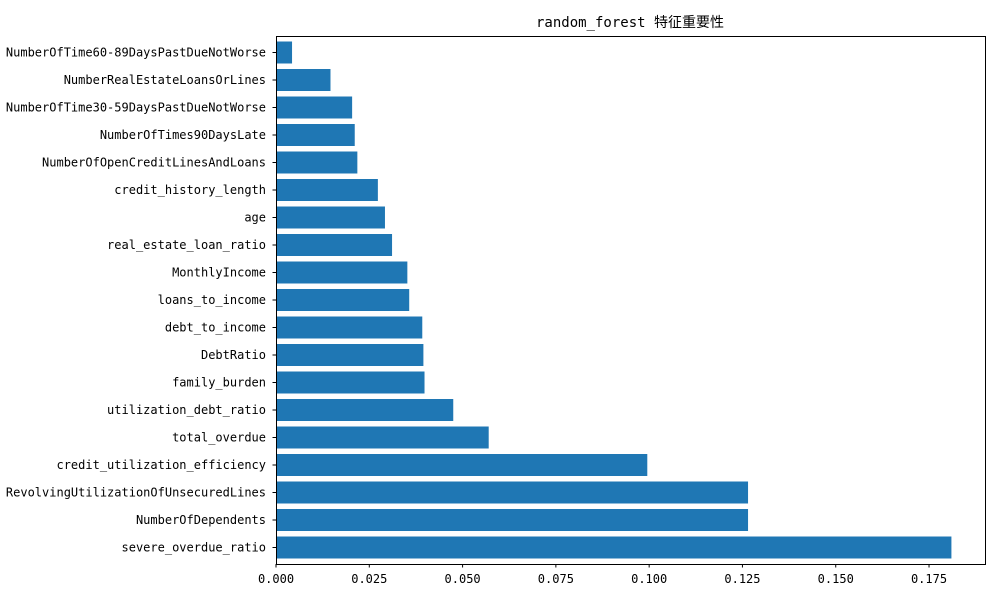 Image resolution: width=1000 pixels, height=600 pixels. I want to click on x-tick-label: 0.100, so click(649, 579).